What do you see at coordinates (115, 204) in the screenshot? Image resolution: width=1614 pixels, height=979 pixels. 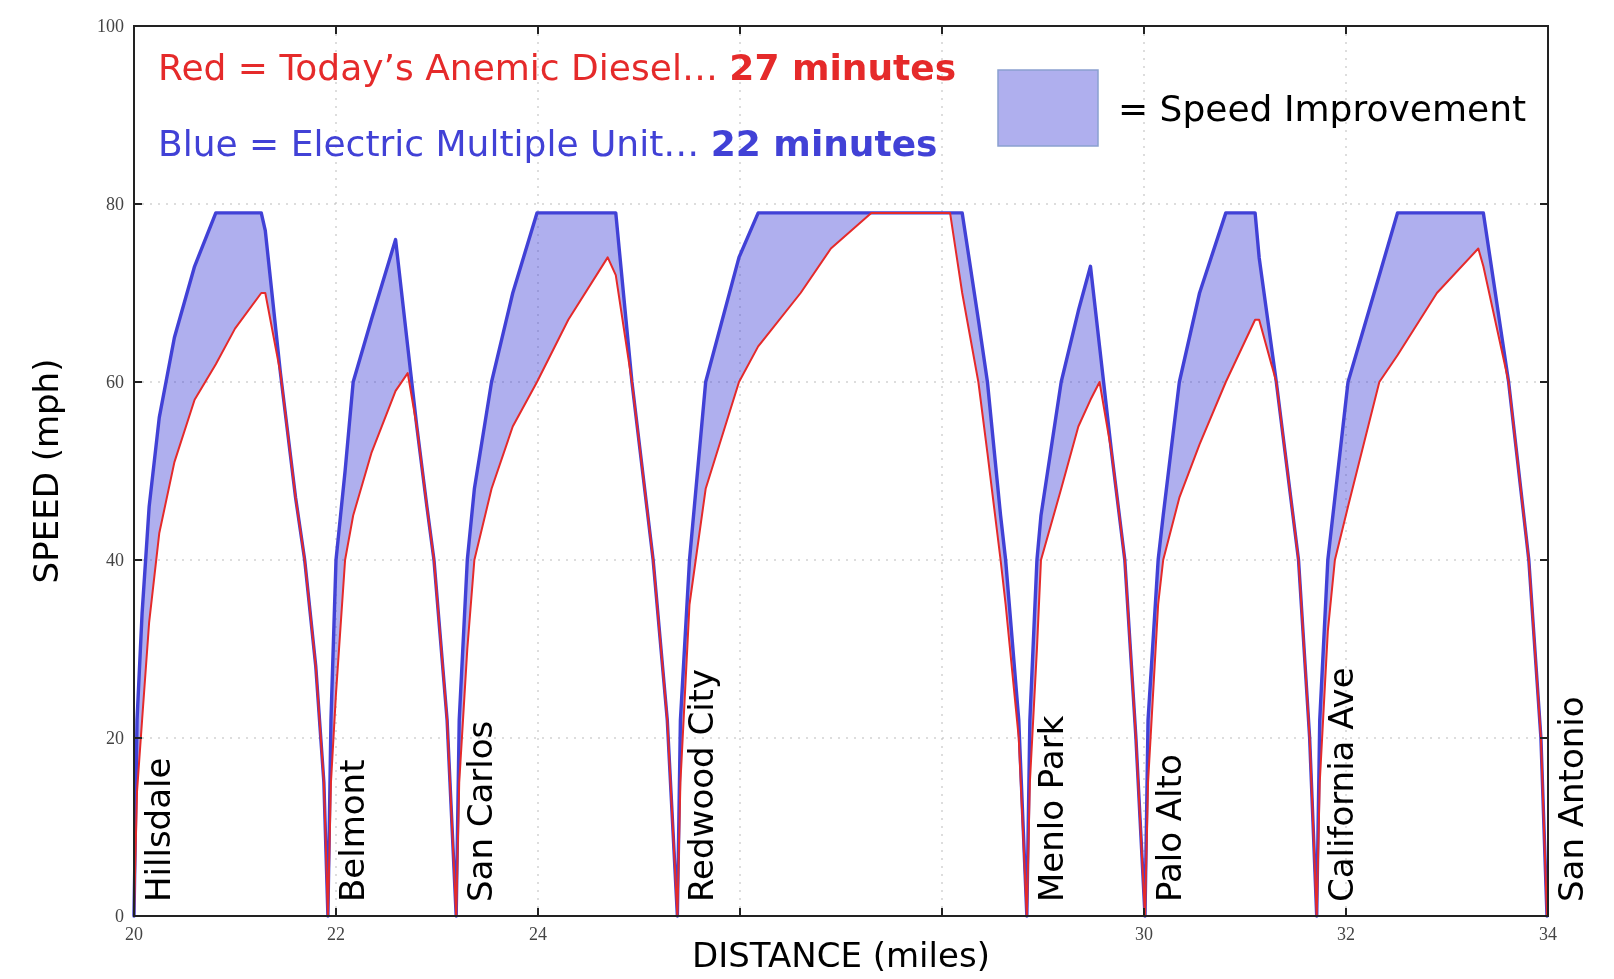 I see `y-tick-label: 80` at bounding box center [115, 204].